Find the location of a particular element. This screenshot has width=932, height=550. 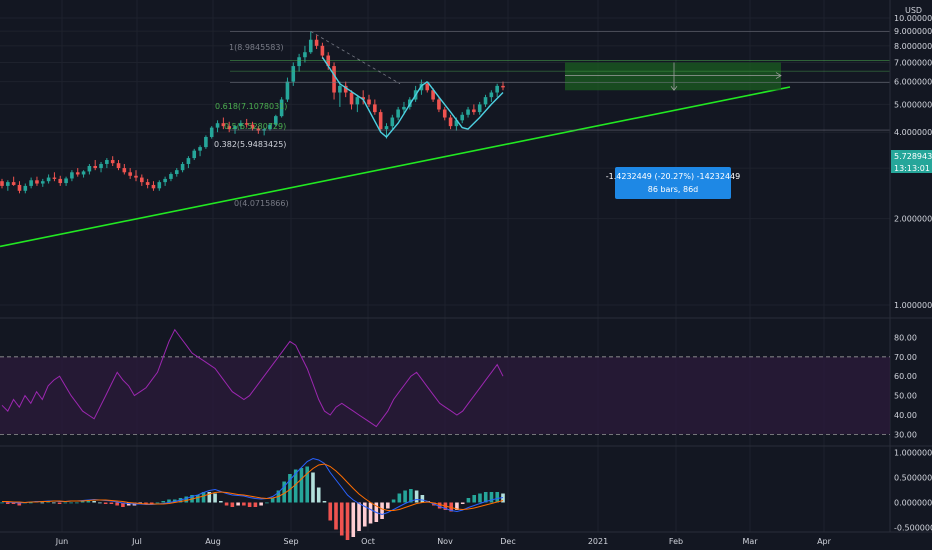

x-tick-label: Jun is located at coordinates (62, 541).